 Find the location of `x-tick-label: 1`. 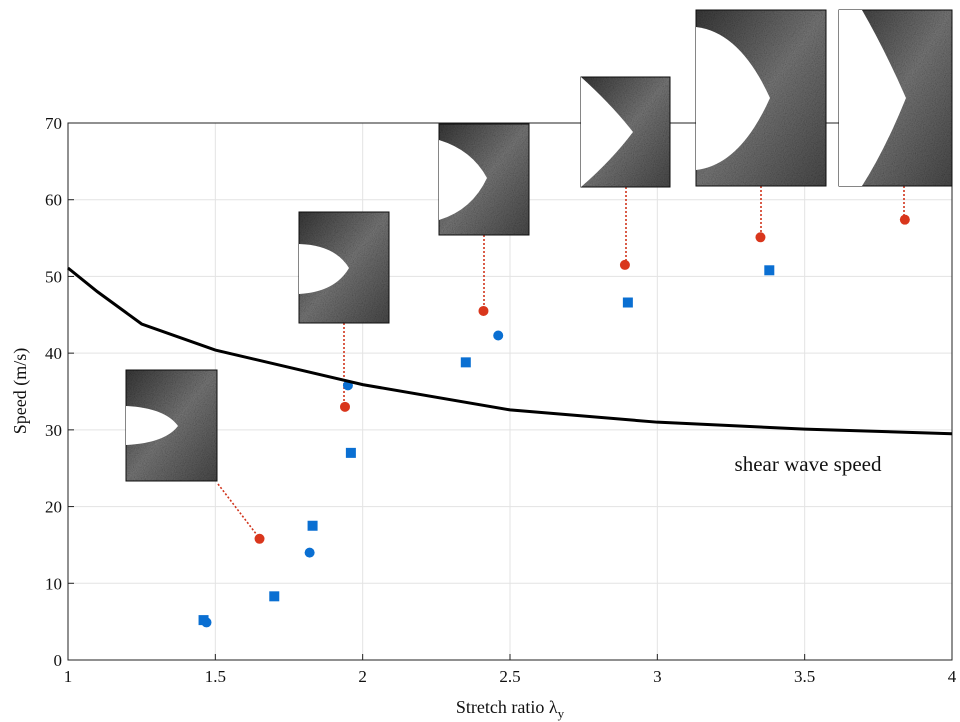

x-tick-label: 1 is located at coordinates (68, 676).